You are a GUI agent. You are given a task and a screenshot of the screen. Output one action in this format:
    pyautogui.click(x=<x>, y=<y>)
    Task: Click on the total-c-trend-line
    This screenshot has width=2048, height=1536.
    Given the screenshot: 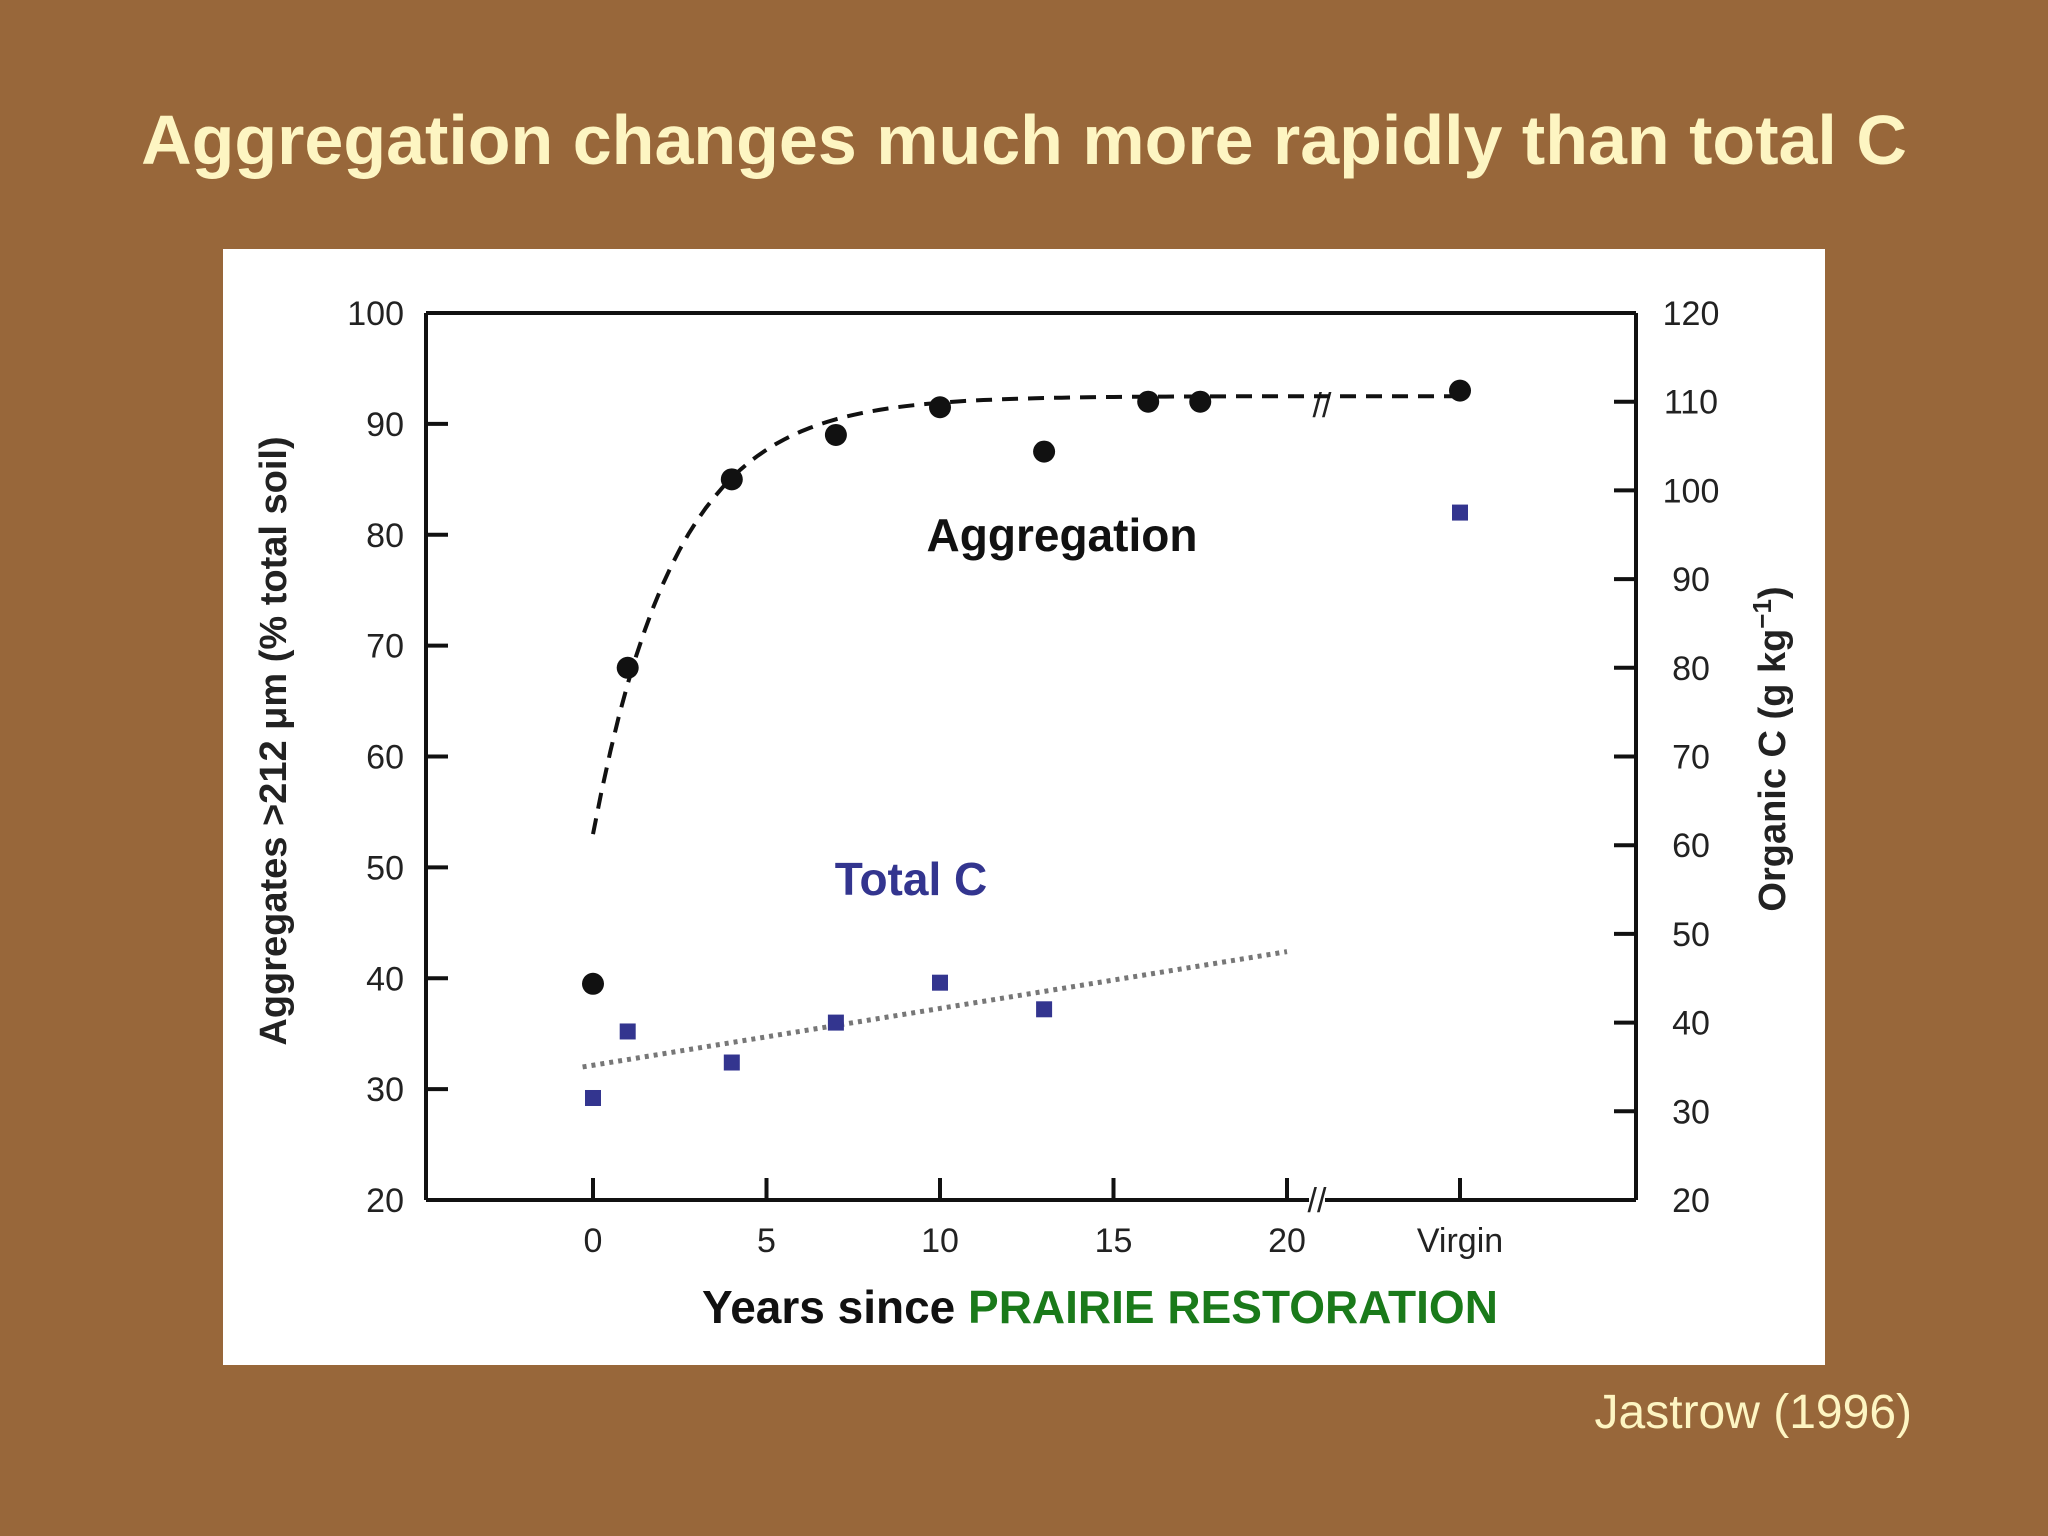 What is the action you would take?
    pyautogui.click(x=935, y=1009)
    